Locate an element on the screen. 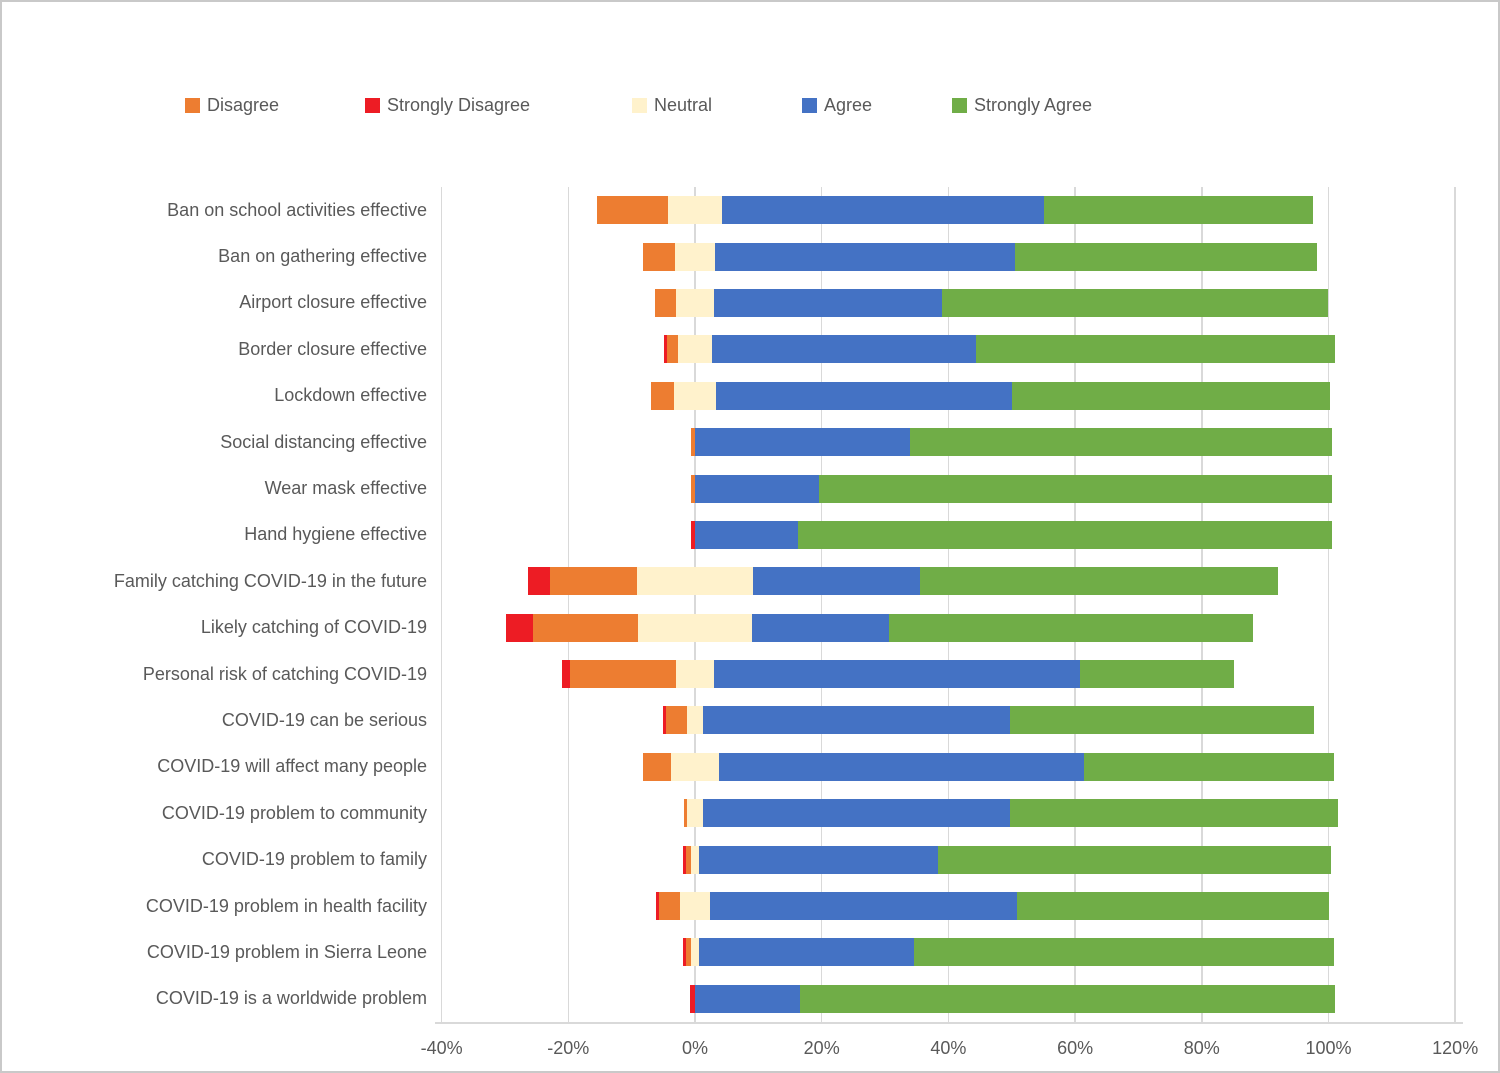  legend-label: Neutral is located at coordinates (683, 104).